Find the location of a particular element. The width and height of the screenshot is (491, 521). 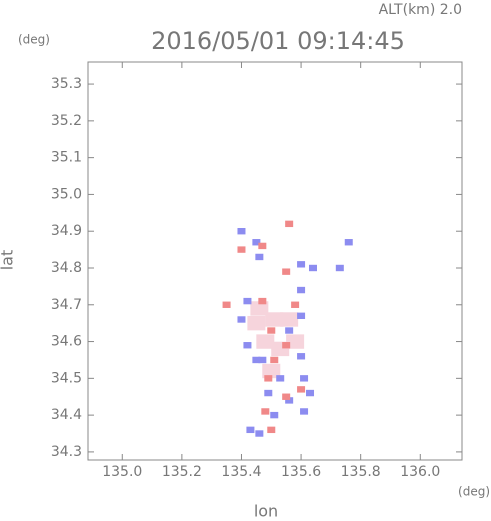

x-tick-label: 135.2 is located at coordinates (182, 472).